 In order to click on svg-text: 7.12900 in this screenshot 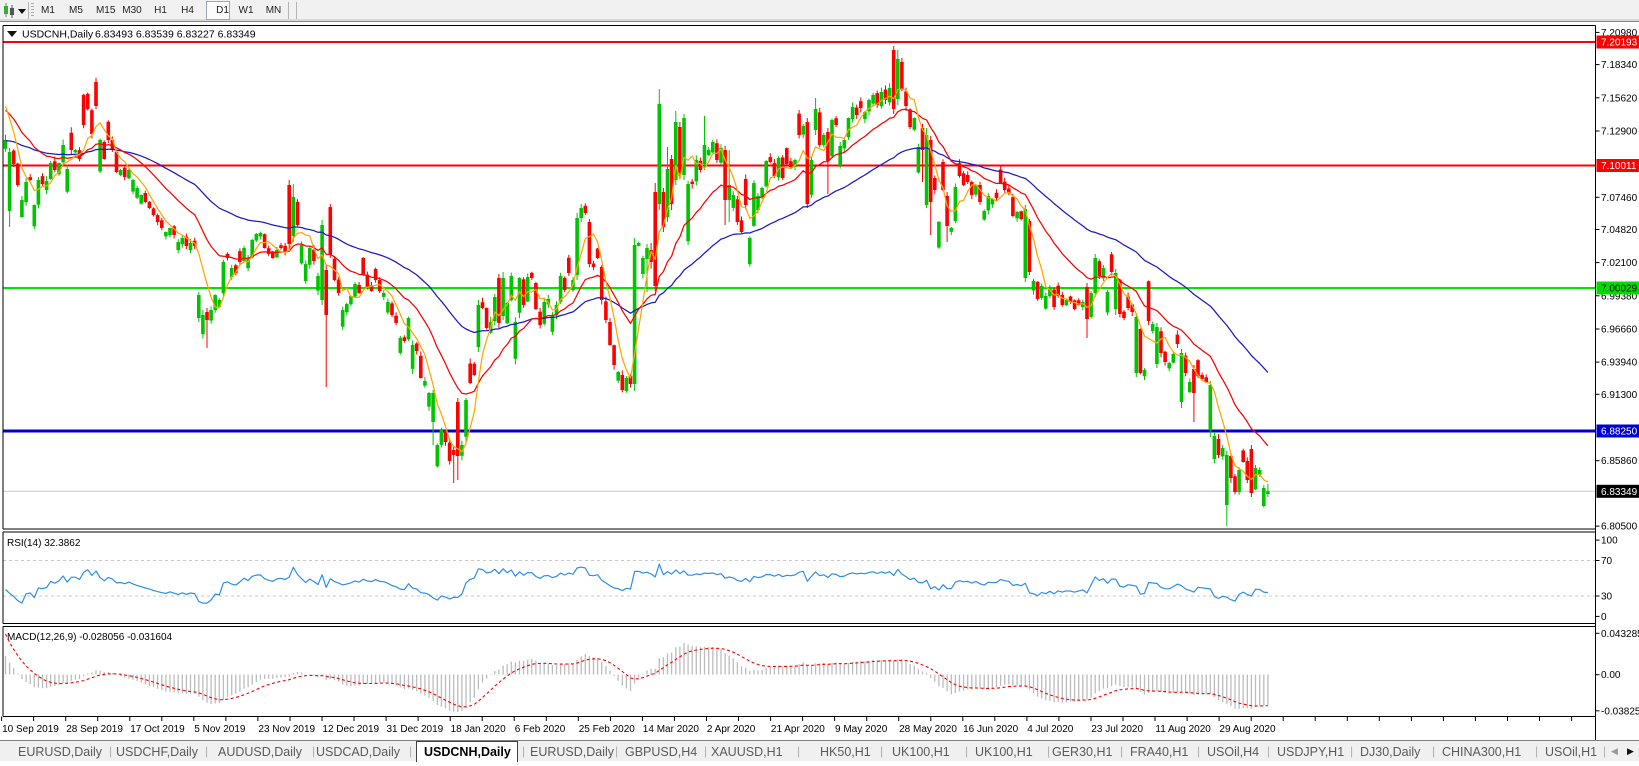, I will do `click(1619, 132)`.